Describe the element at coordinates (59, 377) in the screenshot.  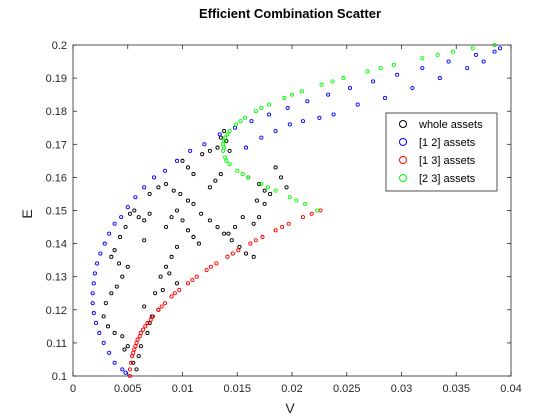
I see `y-tick-label: 0.1` at that location.